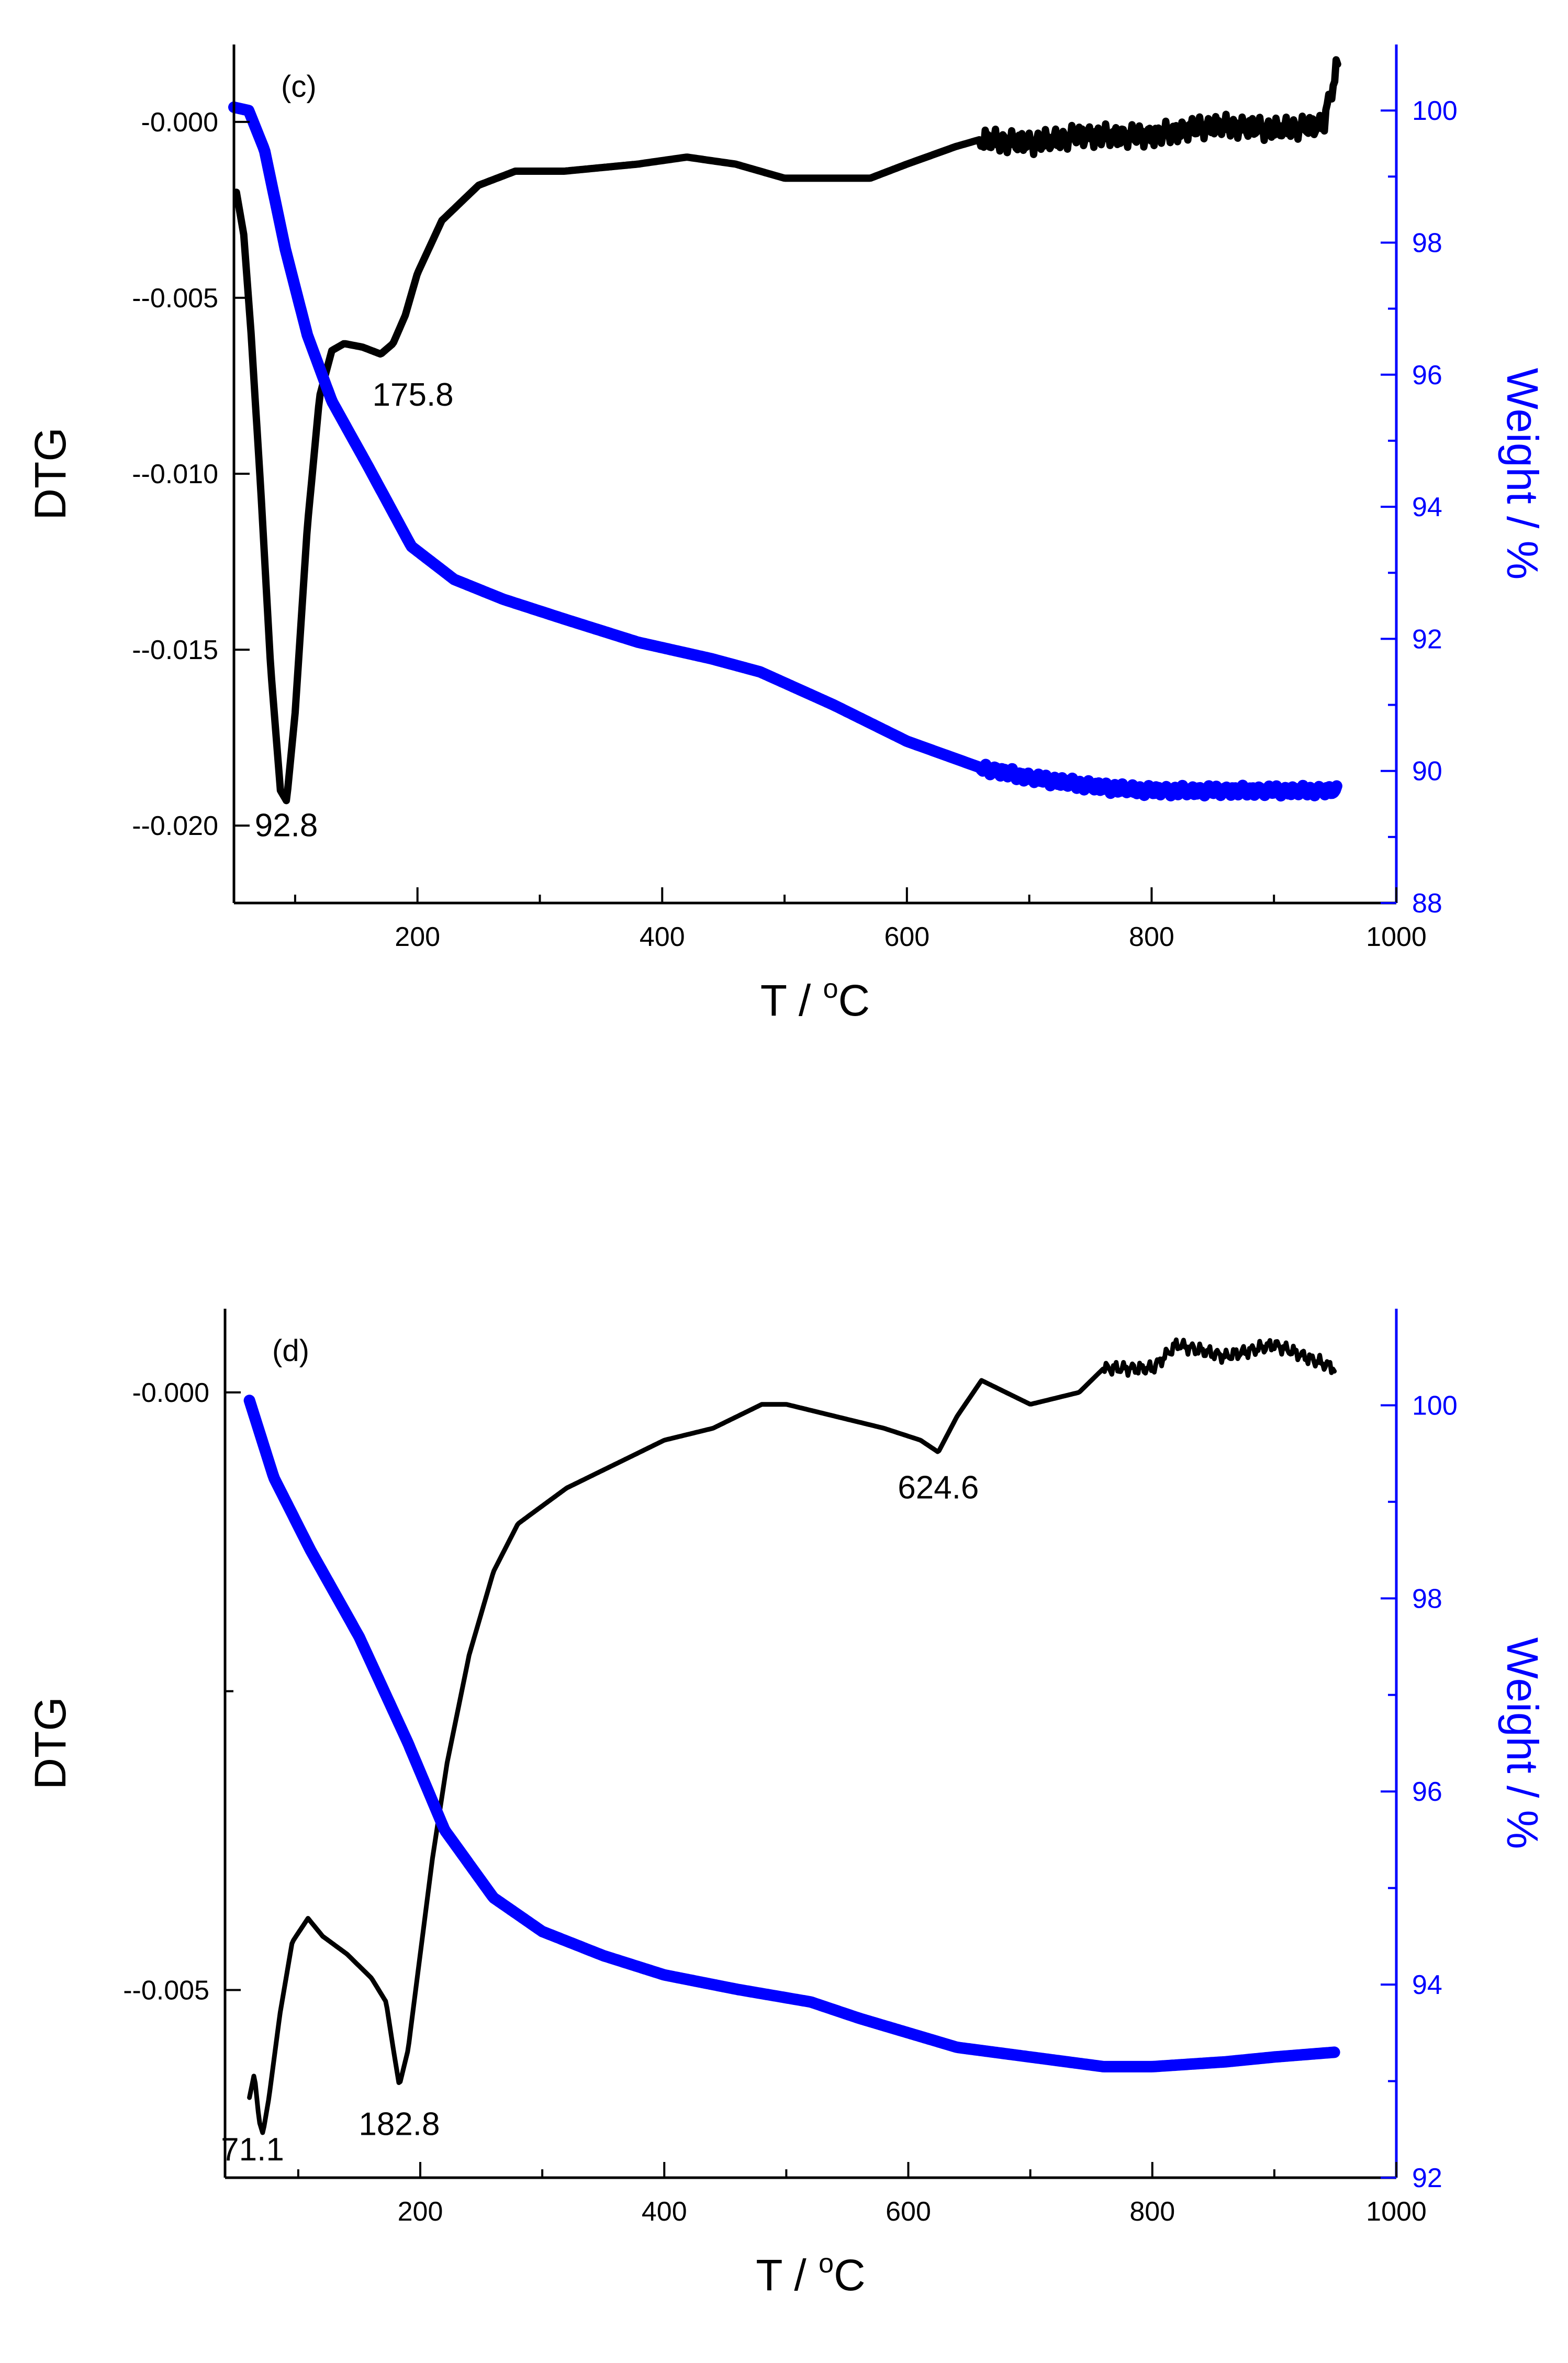 This screenshot has height=2363, width=1568. I want to click on y-tick-label: --0.010, so click(175, 474).